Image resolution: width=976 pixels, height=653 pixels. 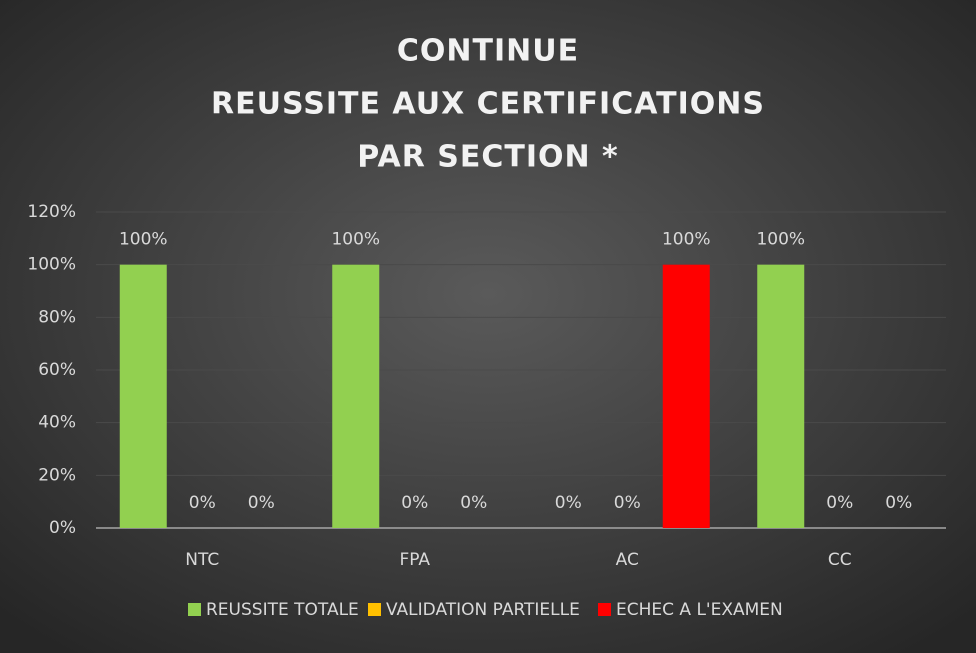 What do you see at coordinates (699, 610) in the screenshot?
I see `legend-label: ECHEC A L'EXAMEN` at bounding box center [699, 610].